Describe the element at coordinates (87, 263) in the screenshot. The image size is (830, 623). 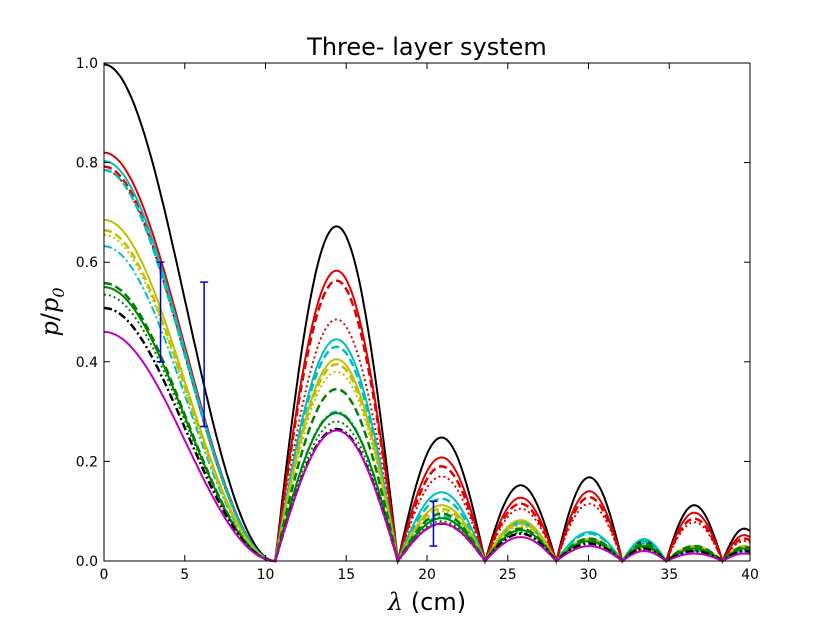
I see `y-tick-label: 0.6` at that location.